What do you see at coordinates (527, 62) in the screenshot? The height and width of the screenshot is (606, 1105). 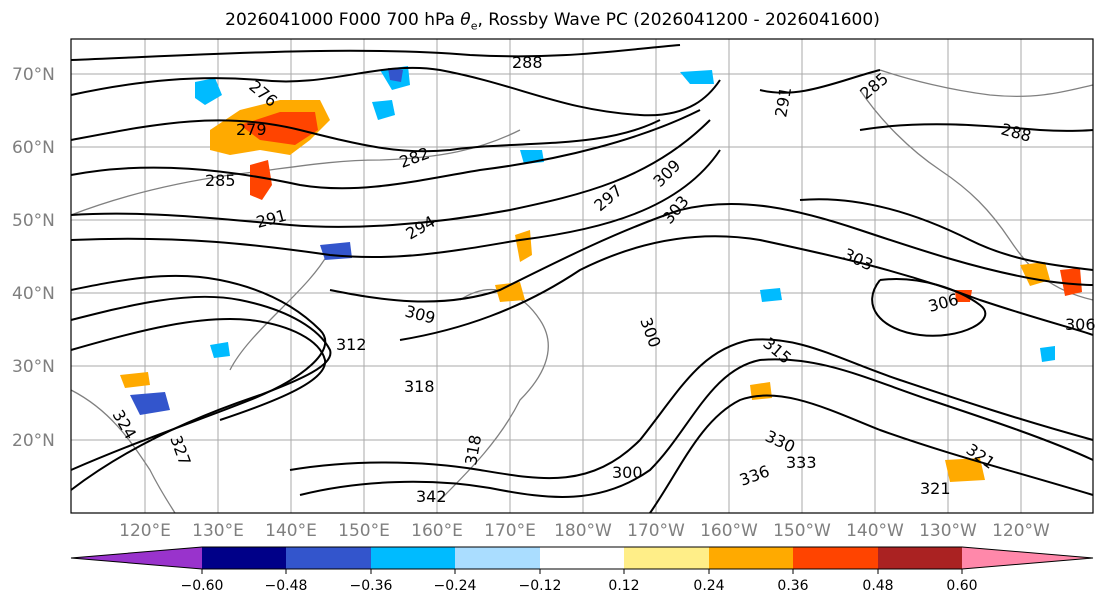 I see `contour-label: 288` at bounding box center [527, 62].